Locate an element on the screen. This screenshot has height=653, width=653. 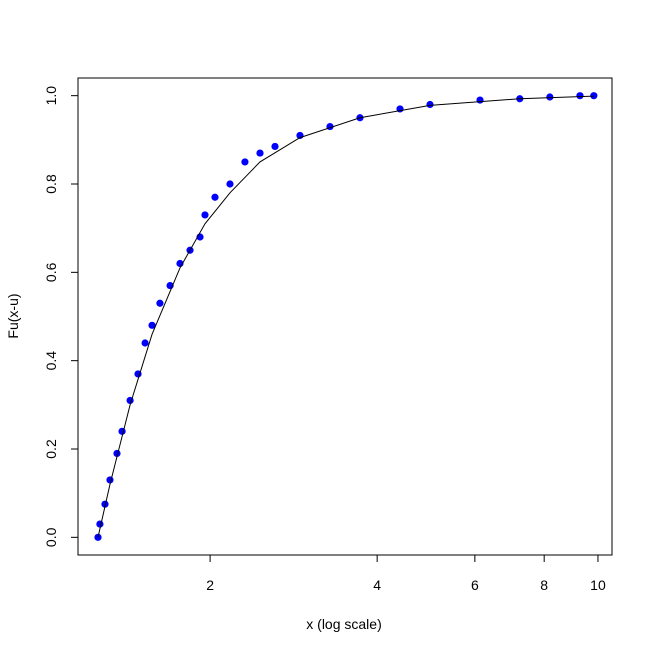
x-tick-label: 4 is located at coordinates (377, 585).